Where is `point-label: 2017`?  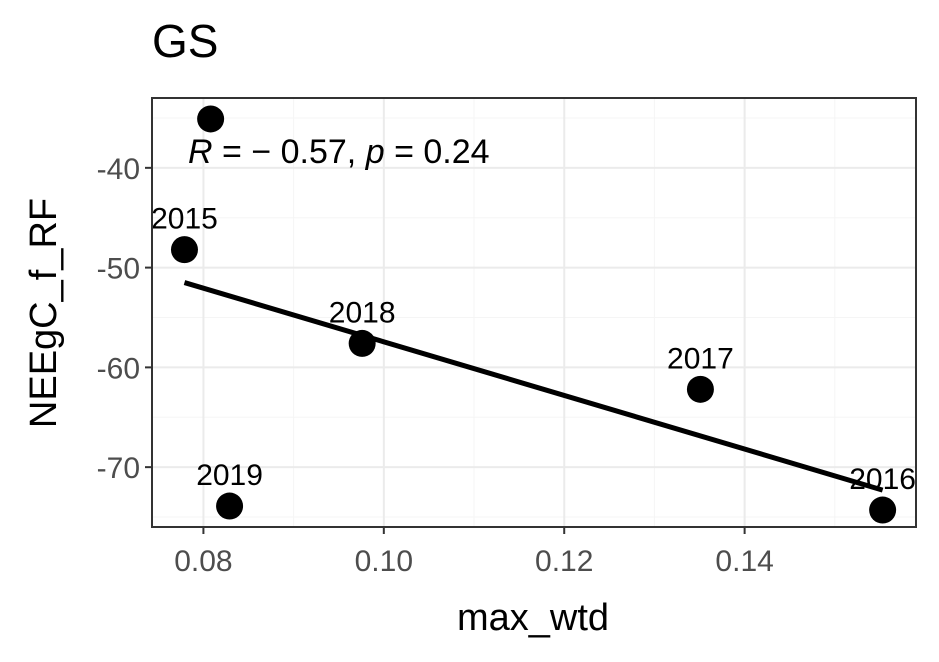
point-label: 2017 is located at coordinates (700, 358).